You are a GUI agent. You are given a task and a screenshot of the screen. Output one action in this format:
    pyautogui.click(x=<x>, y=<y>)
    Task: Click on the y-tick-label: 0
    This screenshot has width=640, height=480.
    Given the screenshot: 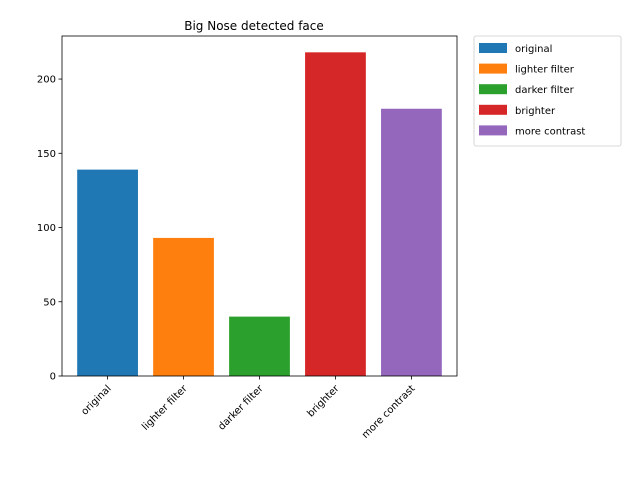 What is the action you would take?
    pyautogui.click(x=53, y=377)
    